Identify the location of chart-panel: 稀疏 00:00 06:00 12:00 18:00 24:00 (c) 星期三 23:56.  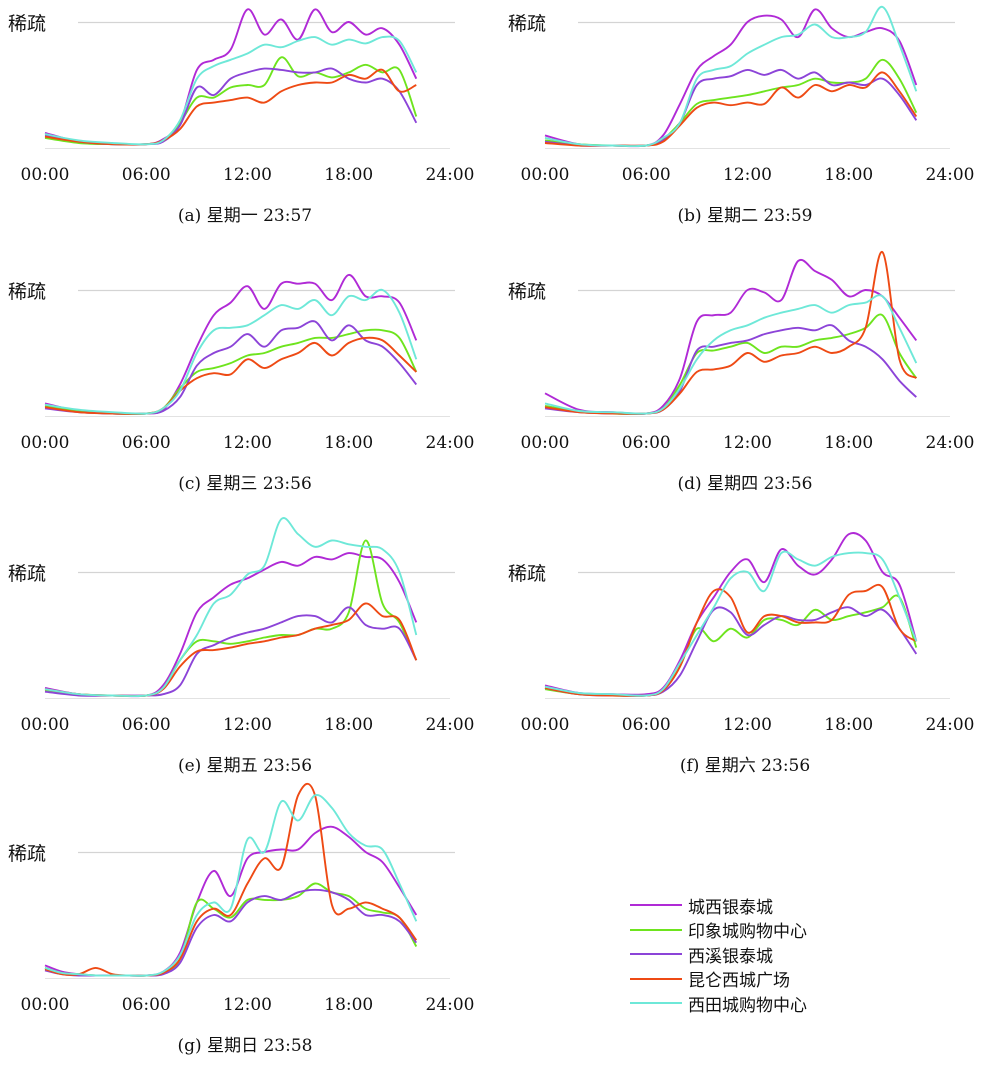
(250, 388).